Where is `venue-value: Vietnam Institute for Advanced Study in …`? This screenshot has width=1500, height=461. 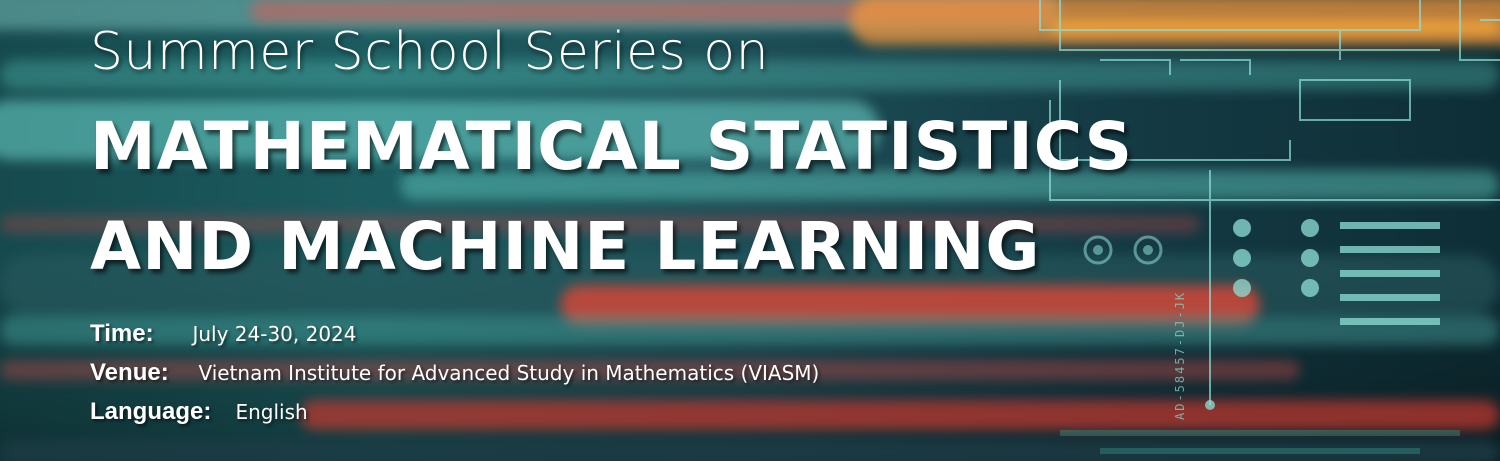 venue-value: Vietnam Institute for Advanced Study in … is located at coordinates (509, 373).